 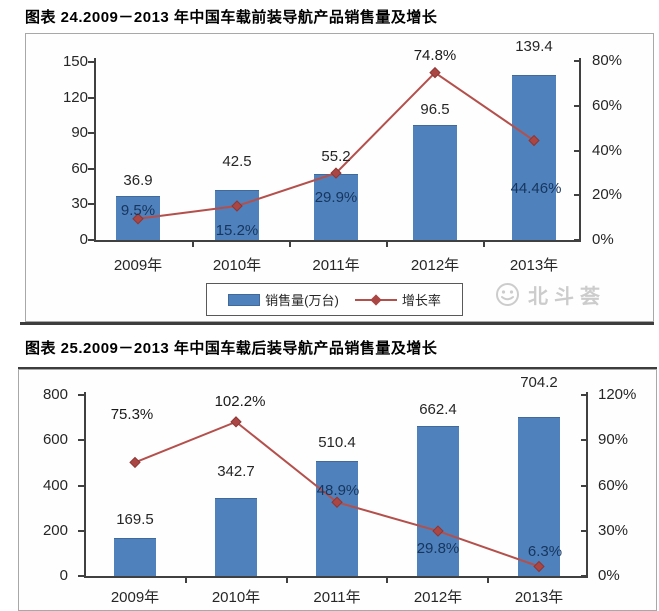 I want to click on legend-item-sales: 销售量(万台), so click(x=283, y=299).